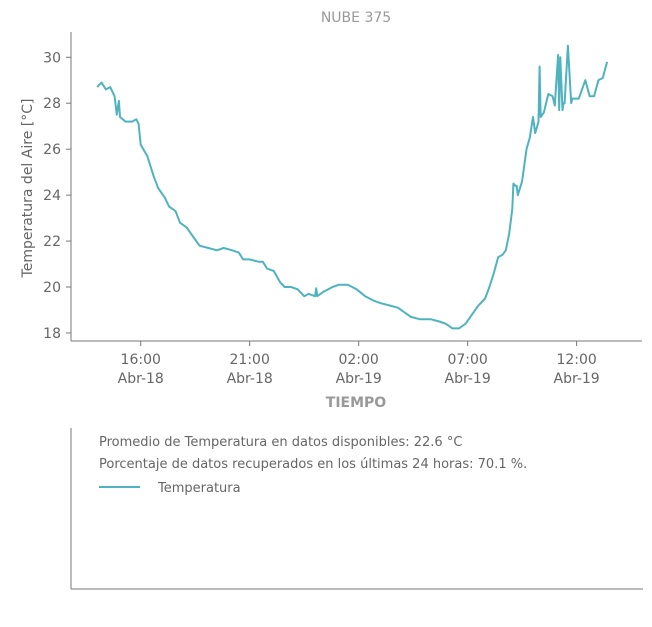  I want to click on y-tick-label: 24, so click(52, 196).